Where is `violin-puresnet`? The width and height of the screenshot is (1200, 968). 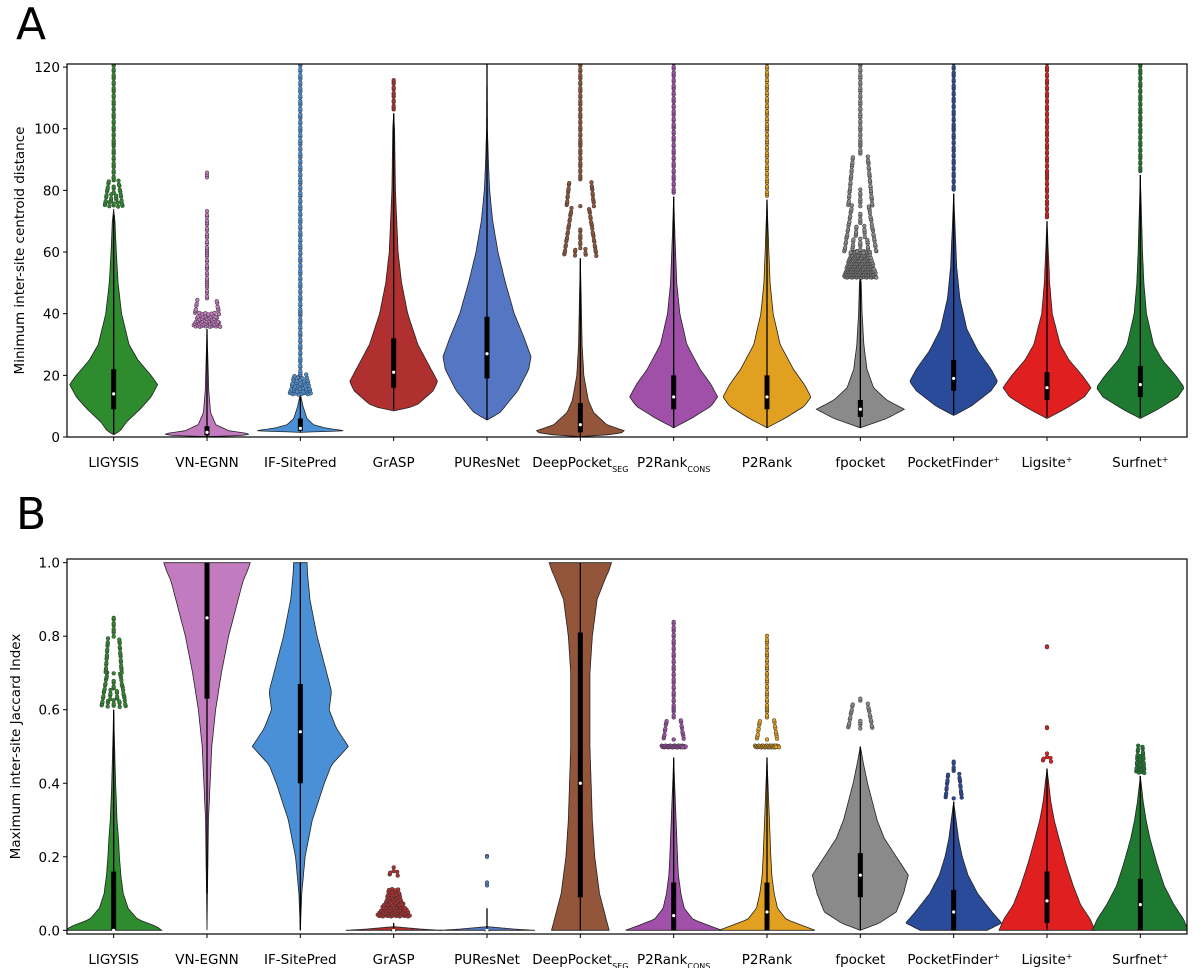 violin-puresnet is located at coordinates (487, 242).